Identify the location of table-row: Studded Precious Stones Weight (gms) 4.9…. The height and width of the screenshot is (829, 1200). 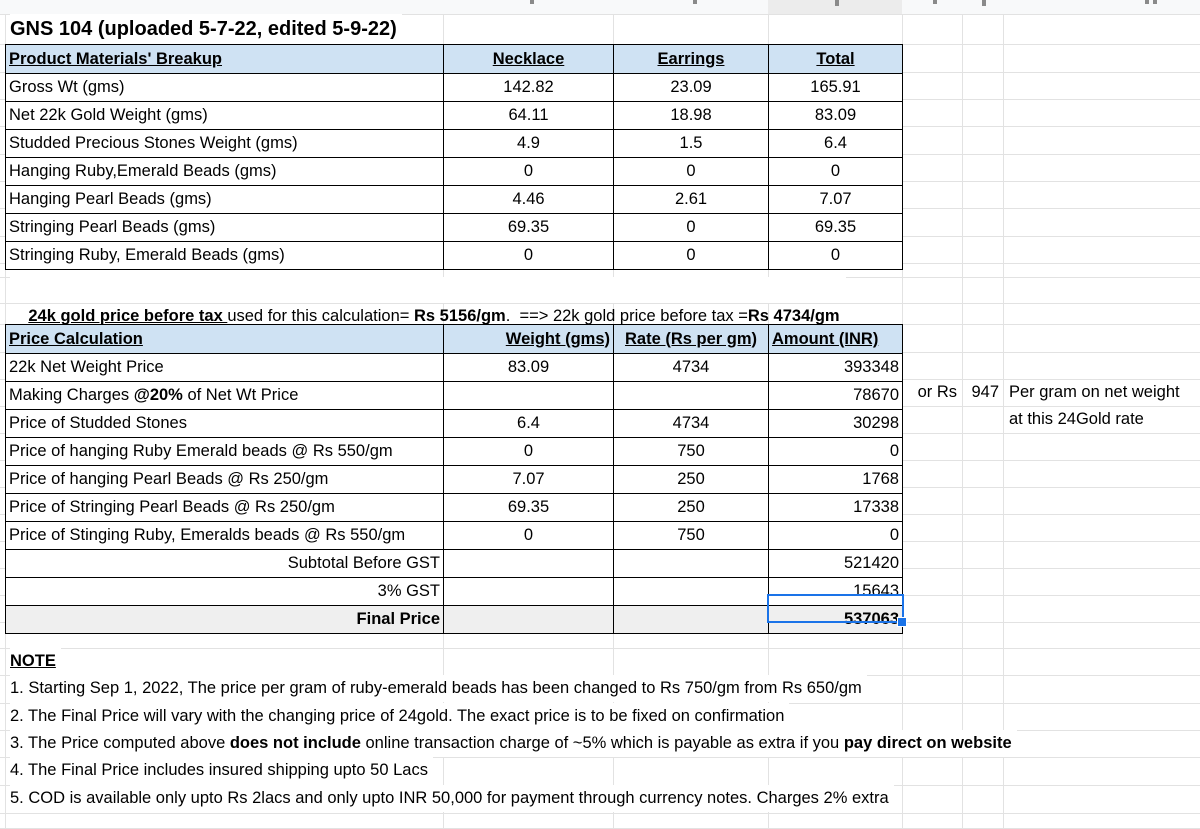
(454, 143).